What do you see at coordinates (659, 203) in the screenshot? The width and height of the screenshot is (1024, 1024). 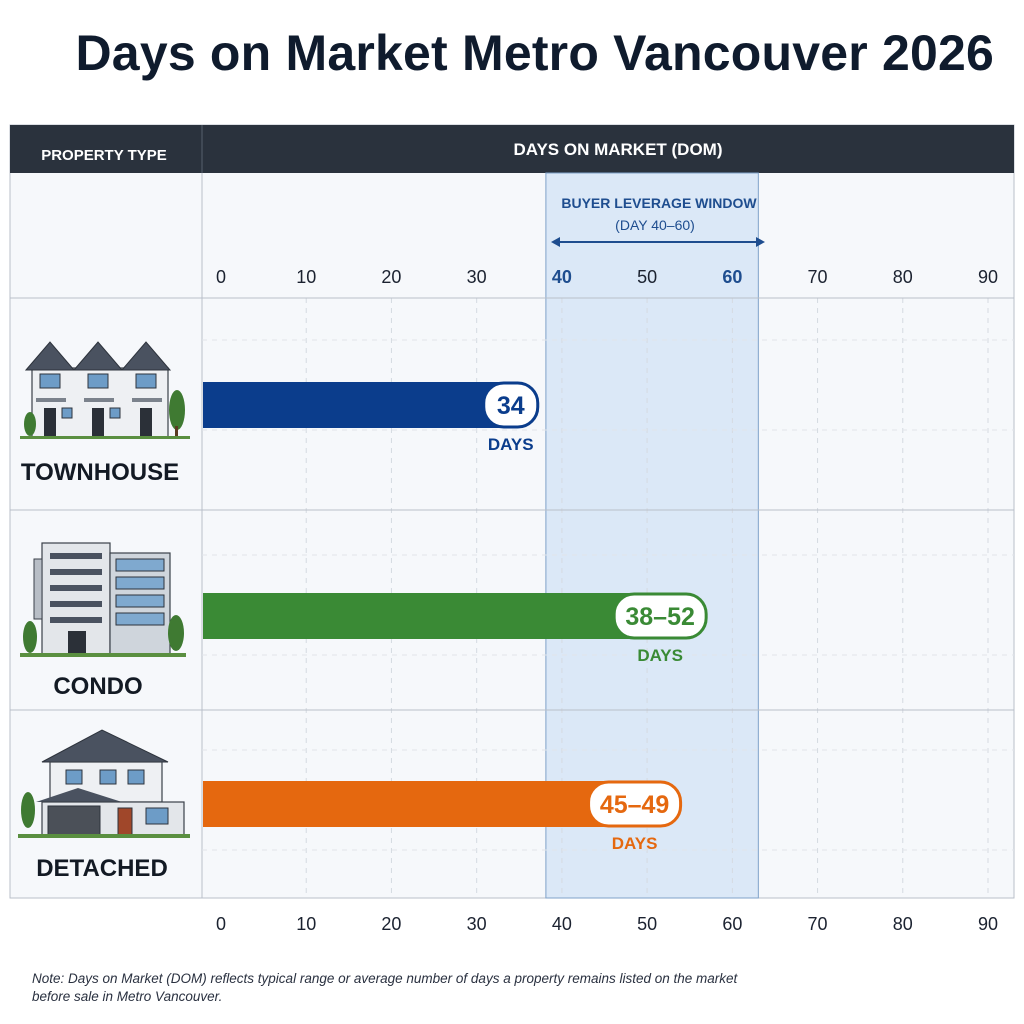 I see `leverage-window-label: BUYER LEVERAGE WINDOW` at bounding box center [659, 203].